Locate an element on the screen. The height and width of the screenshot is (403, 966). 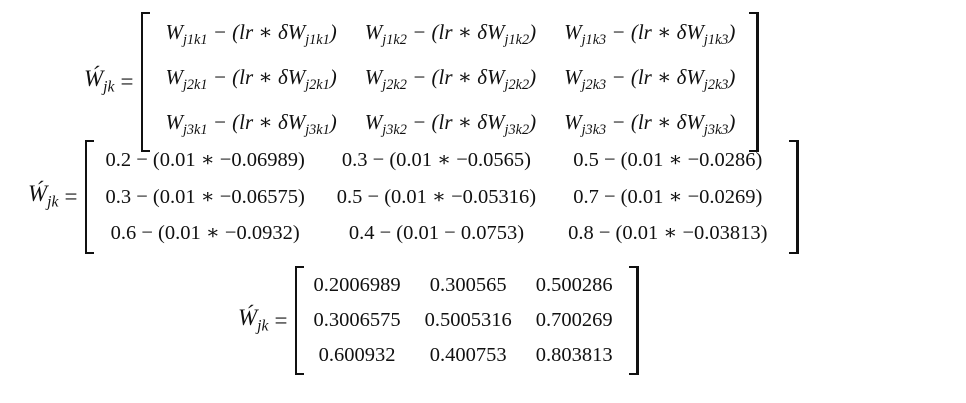
matrix-cell: Wj1k1 − (lr ∗ δWj1k1) is located at coordinates (250, 36).